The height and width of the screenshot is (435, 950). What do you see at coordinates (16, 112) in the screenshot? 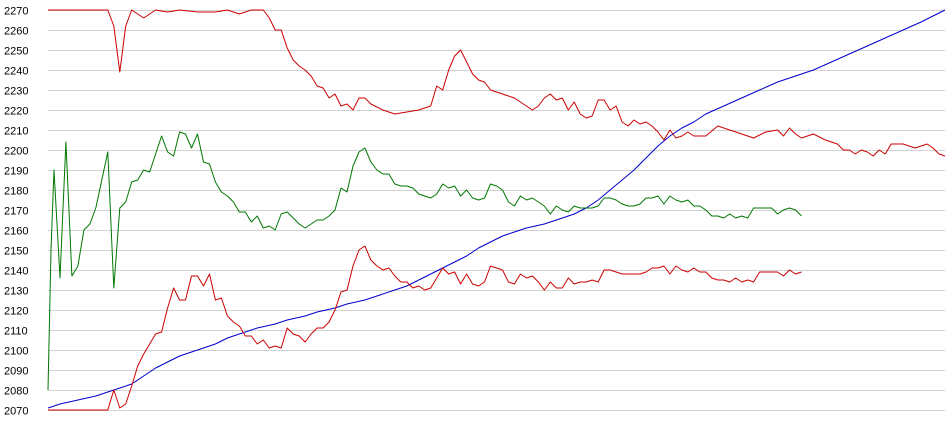
I see `y-tick-label: 2220` at bounding box center [16, 112].